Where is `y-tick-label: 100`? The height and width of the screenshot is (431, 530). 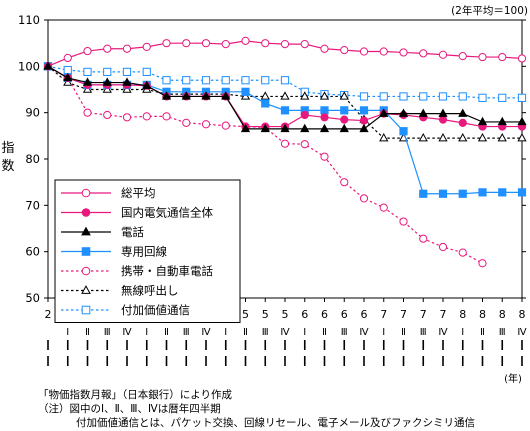
y-tick-label: 100 is located at coordinates (29, 66).